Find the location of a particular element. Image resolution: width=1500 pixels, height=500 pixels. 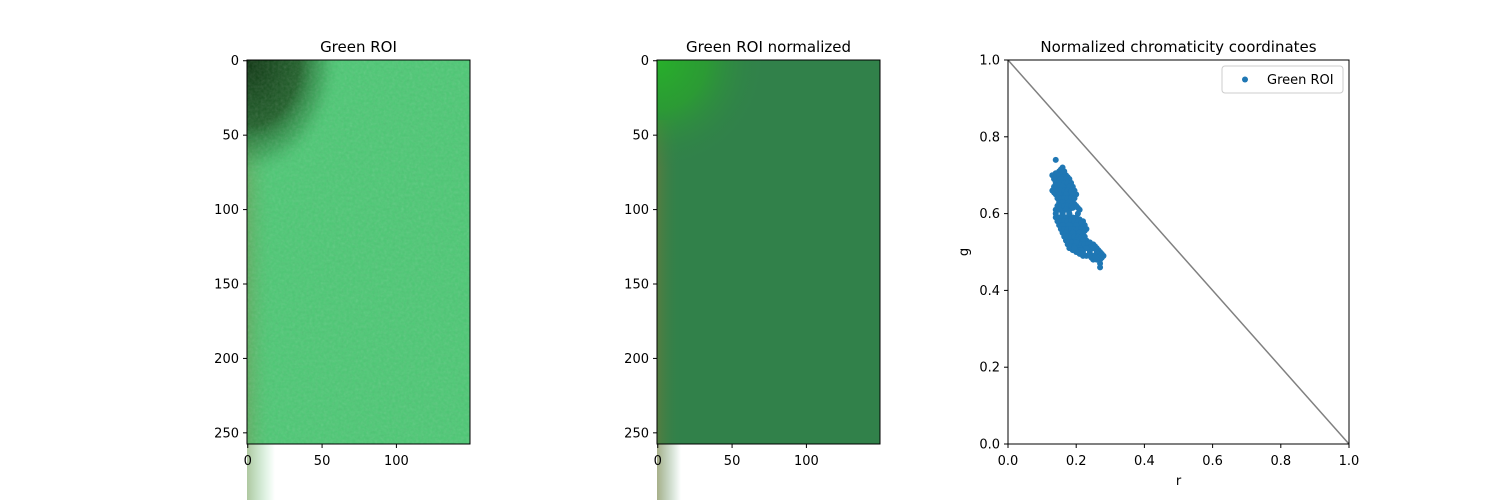

x-tick-label: 0.6 is located at coordinates (1212, 461).